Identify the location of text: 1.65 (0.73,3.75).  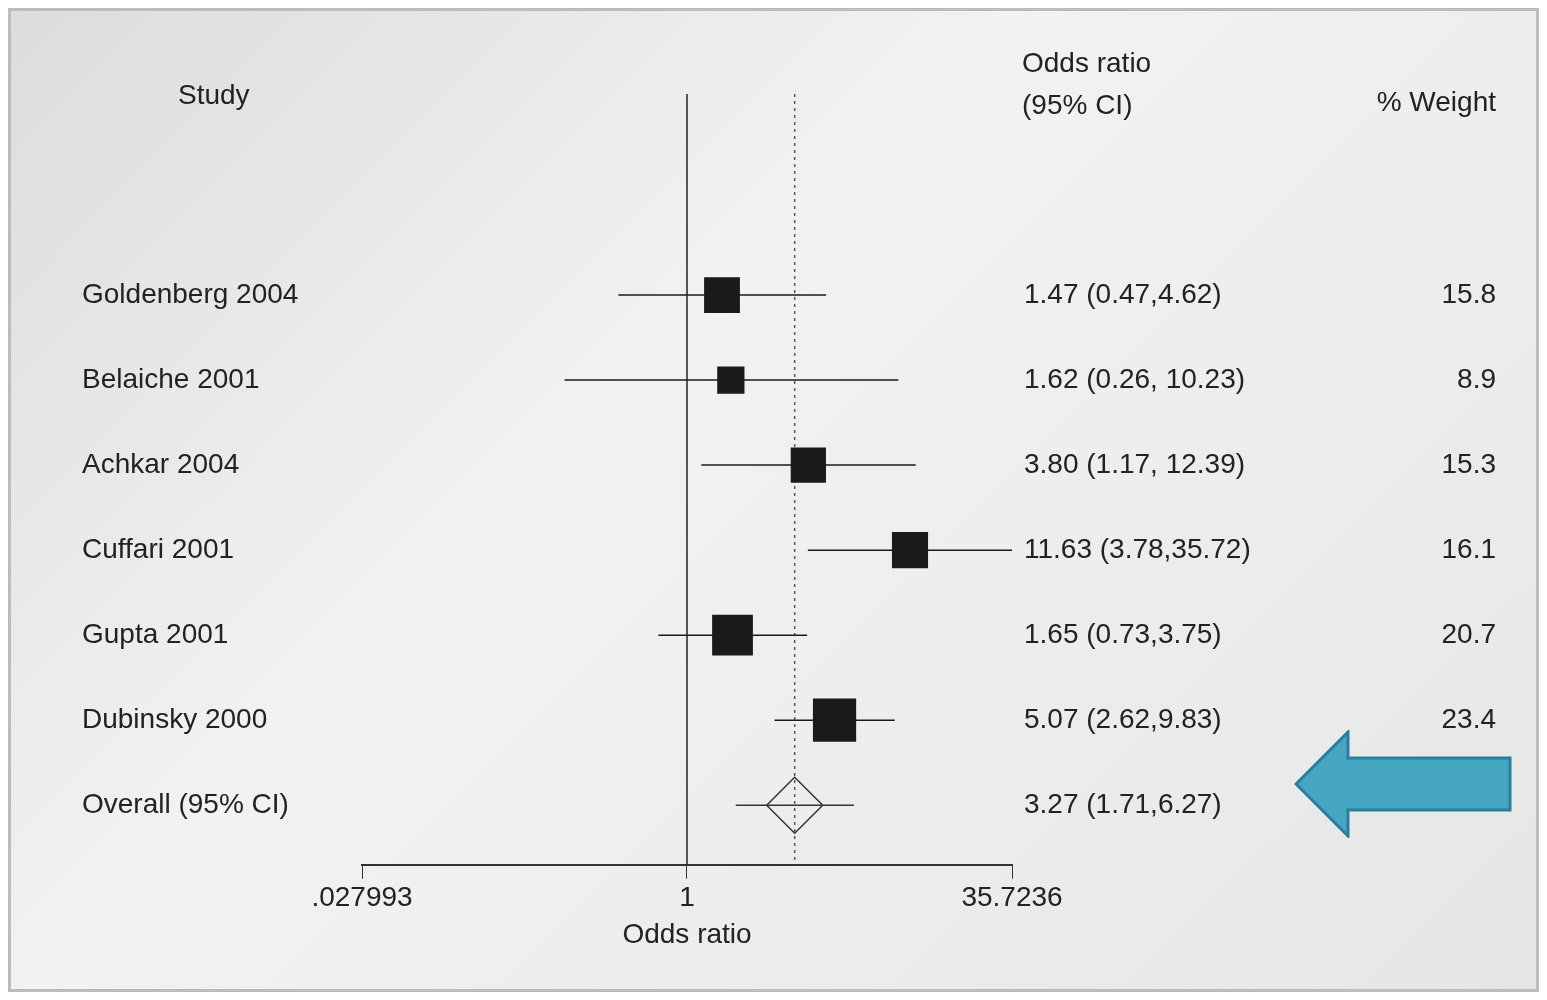
(1123, 633).